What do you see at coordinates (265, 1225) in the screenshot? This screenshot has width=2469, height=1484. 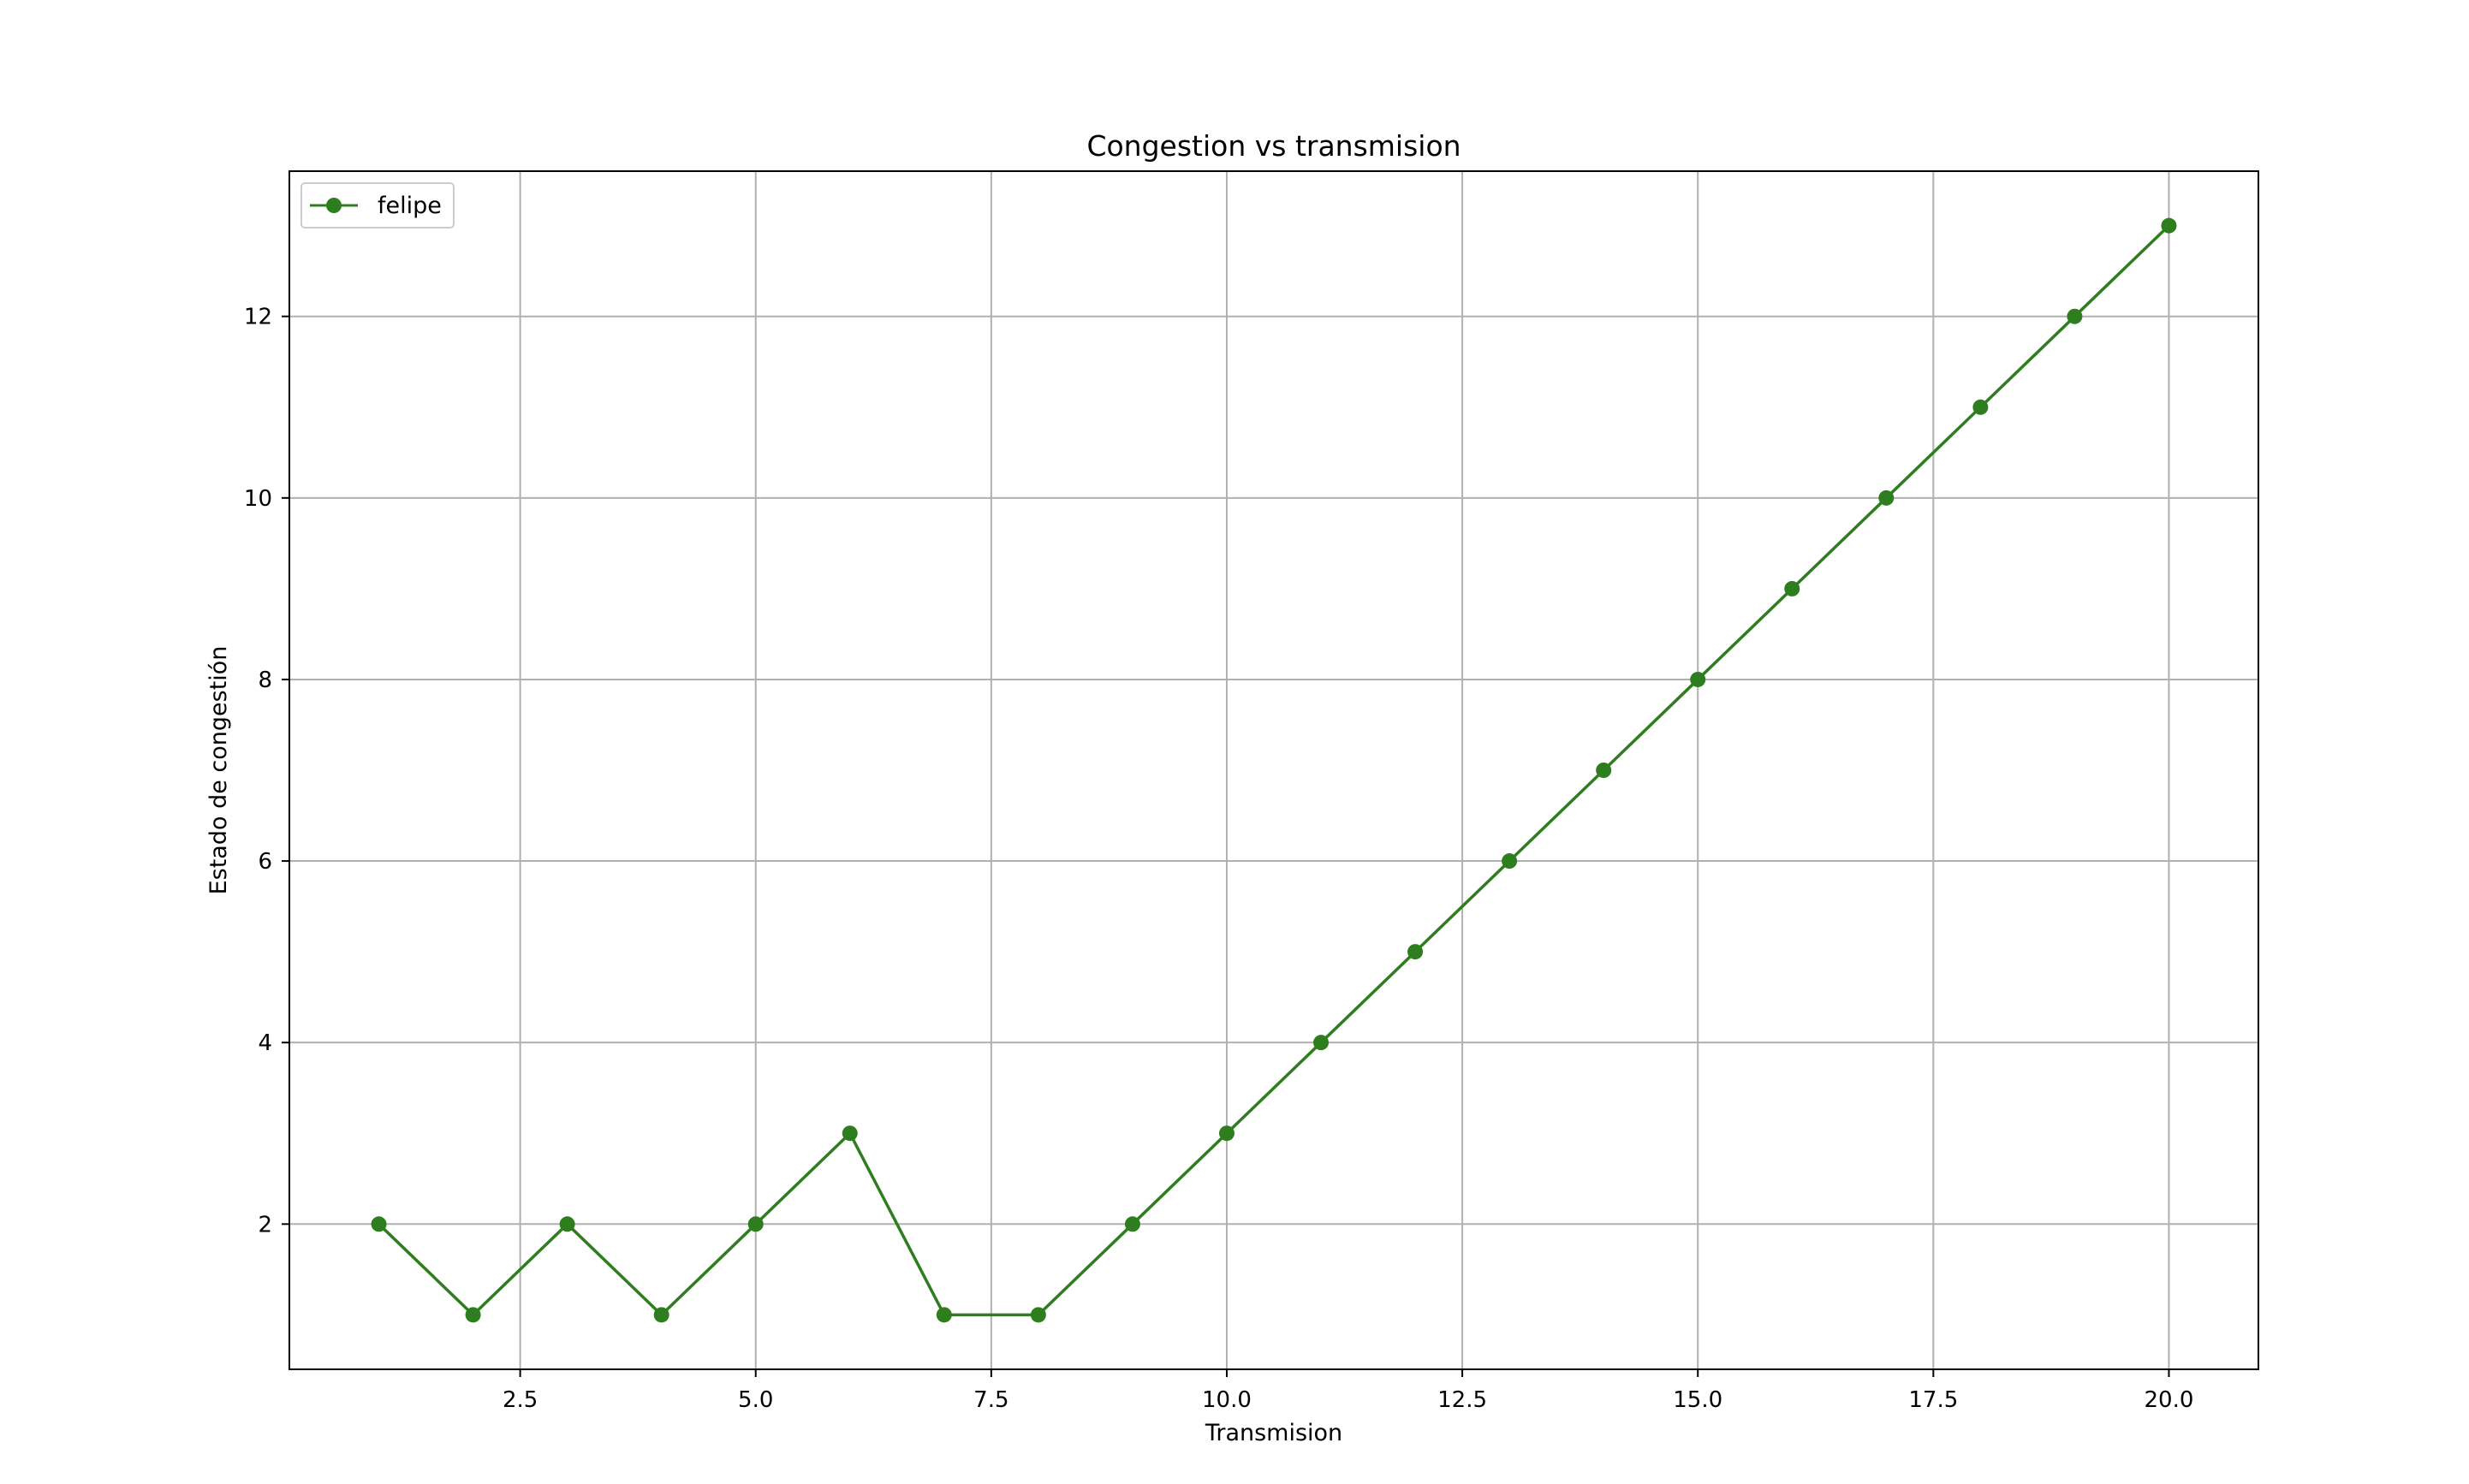 I see `y-tick-label: 2` at bounding box center [265, 1225].